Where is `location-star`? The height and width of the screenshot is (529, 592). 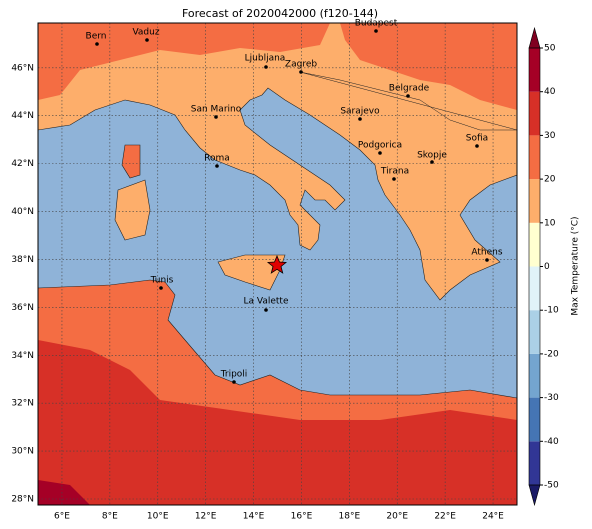 location-star is located at coordinates (277, 264).